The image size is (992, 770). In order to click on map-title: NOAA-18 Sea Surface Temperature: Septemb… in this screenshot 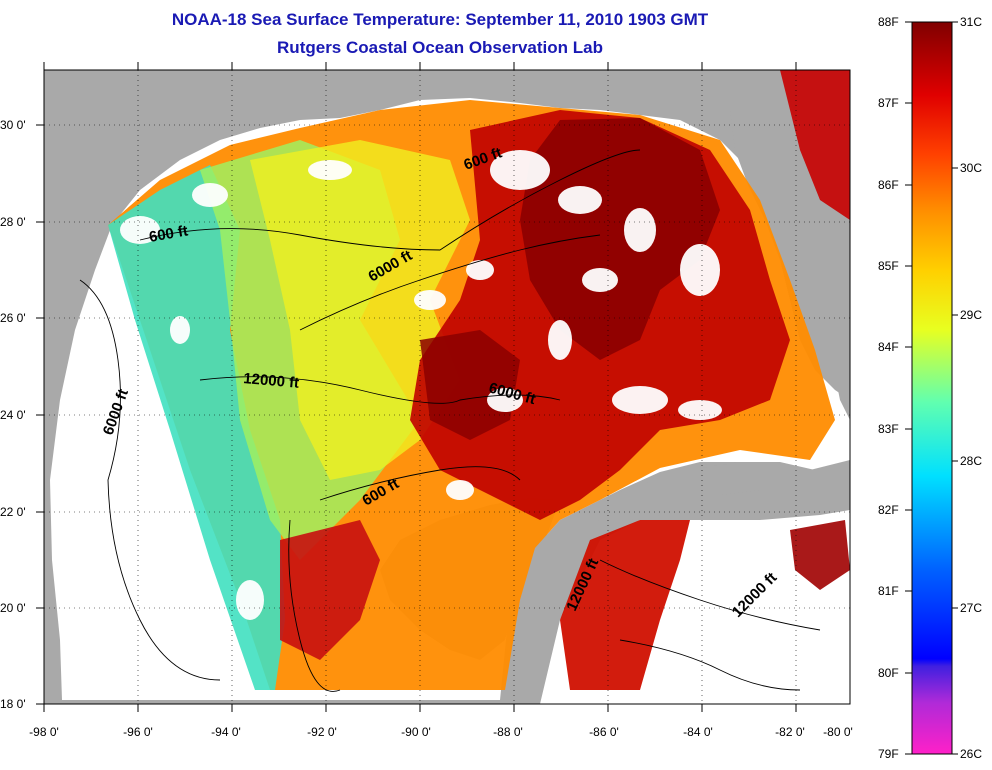, I will do `click(440, 19)`.